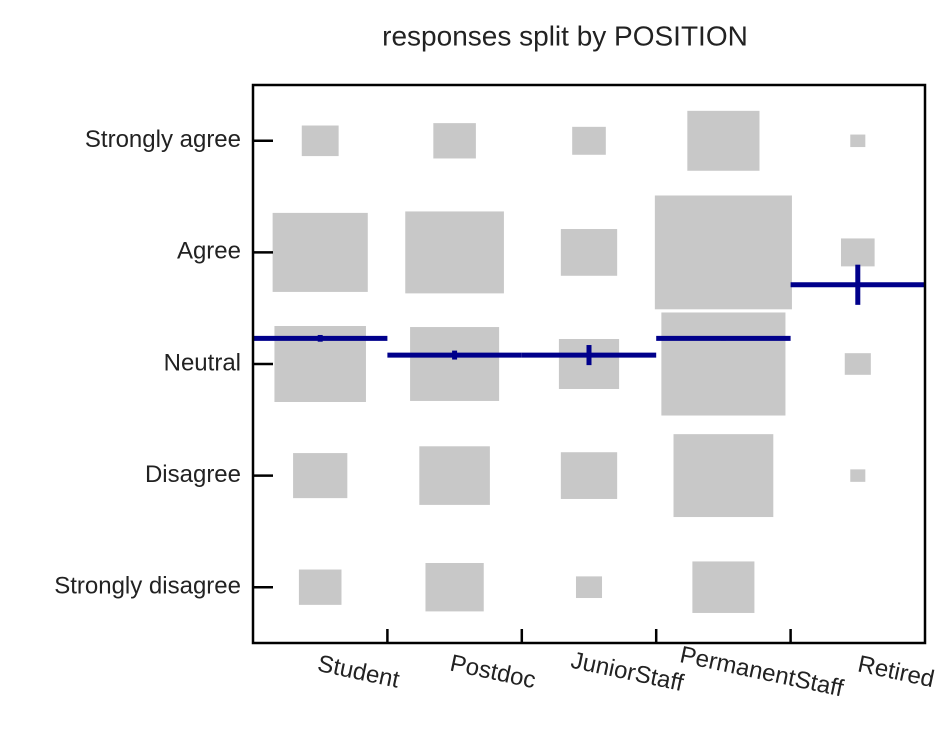 The height and width of the screenshot is (729, 949). I want to click on y-tick-label: Strongly disagree, so click(147, 586).